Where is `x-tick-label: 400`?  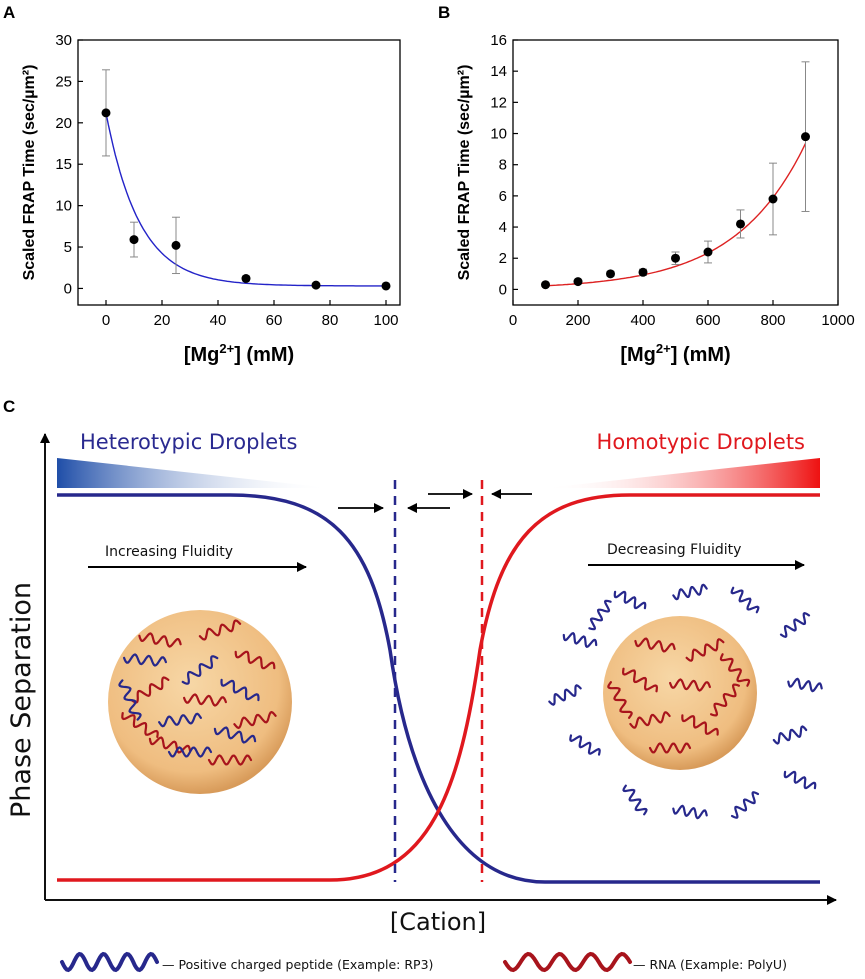
x-tick-label: 400 is located at coordinates (642, 320).